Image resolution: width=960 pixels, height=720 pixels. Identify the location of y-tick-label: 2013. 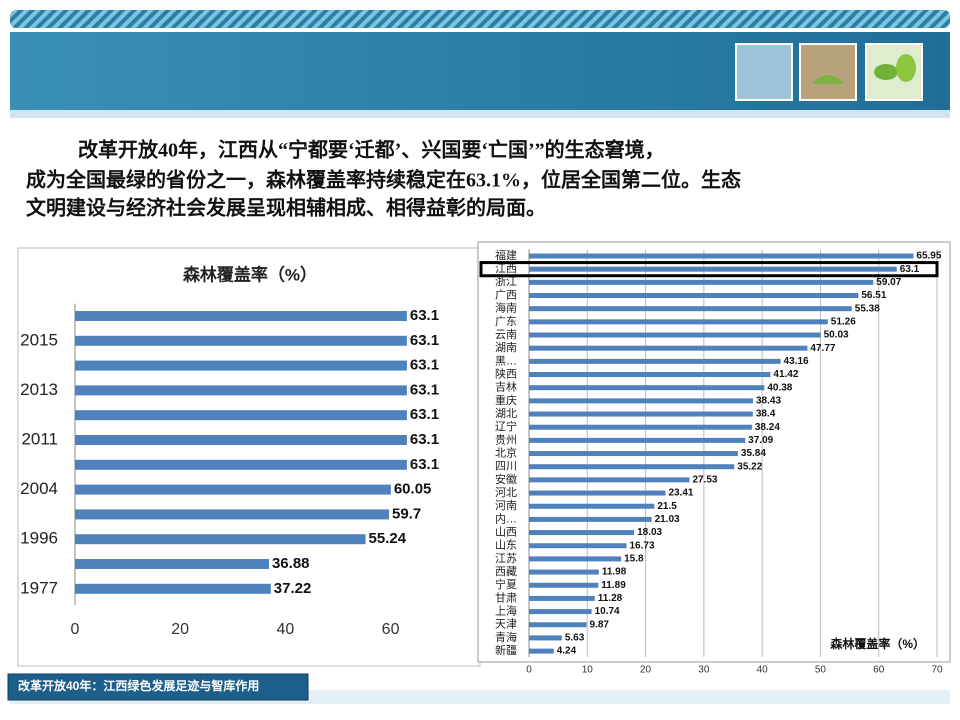
(39, 389).